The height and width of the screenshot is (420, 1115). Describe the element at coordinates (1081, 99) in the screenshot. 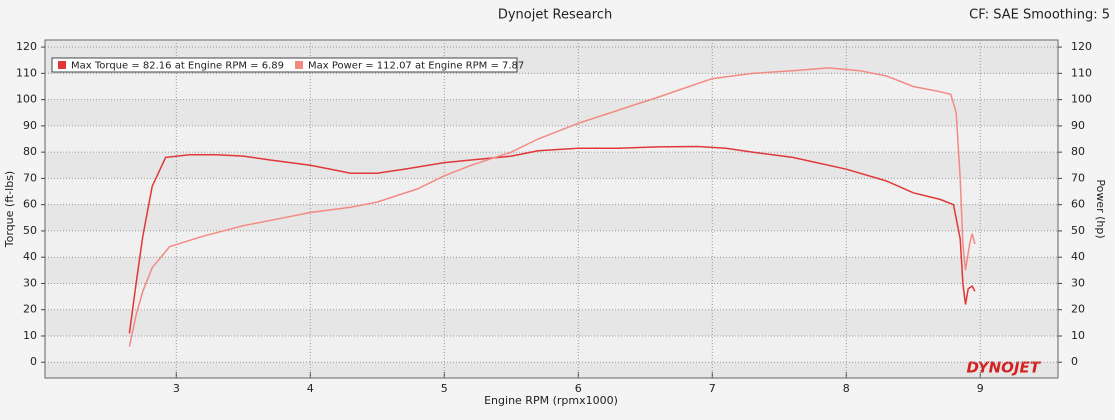

I see `y2-tick-label: 100` at that location.